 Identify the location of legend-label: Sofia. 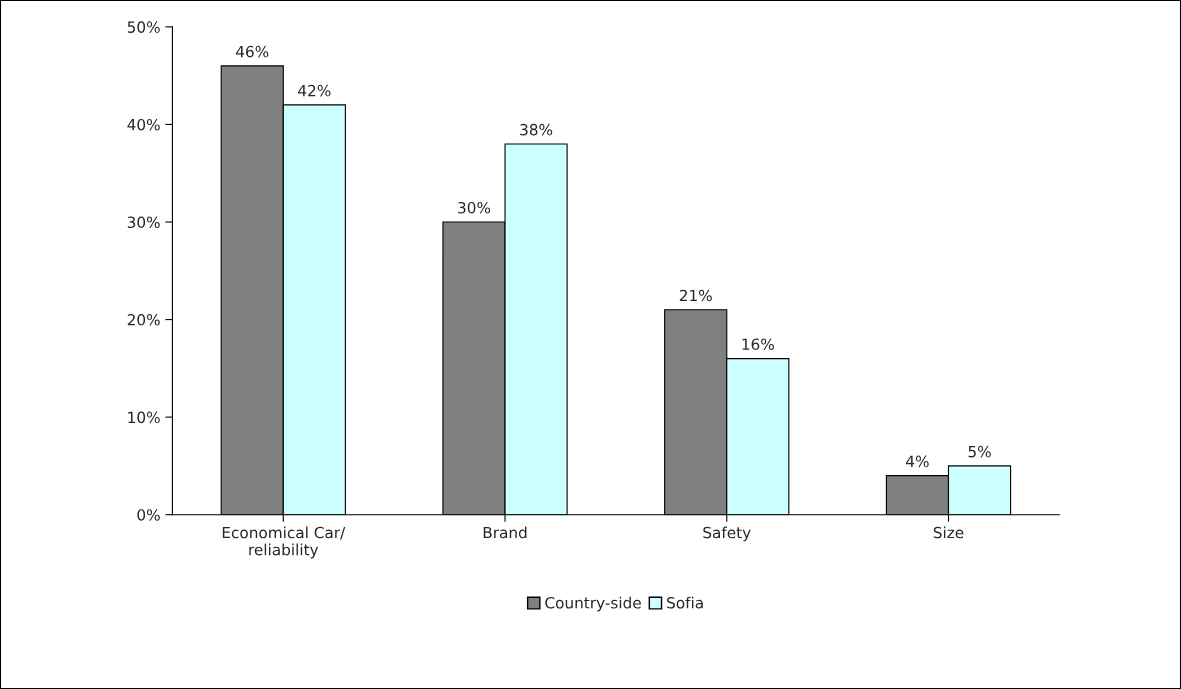
(685, 602).